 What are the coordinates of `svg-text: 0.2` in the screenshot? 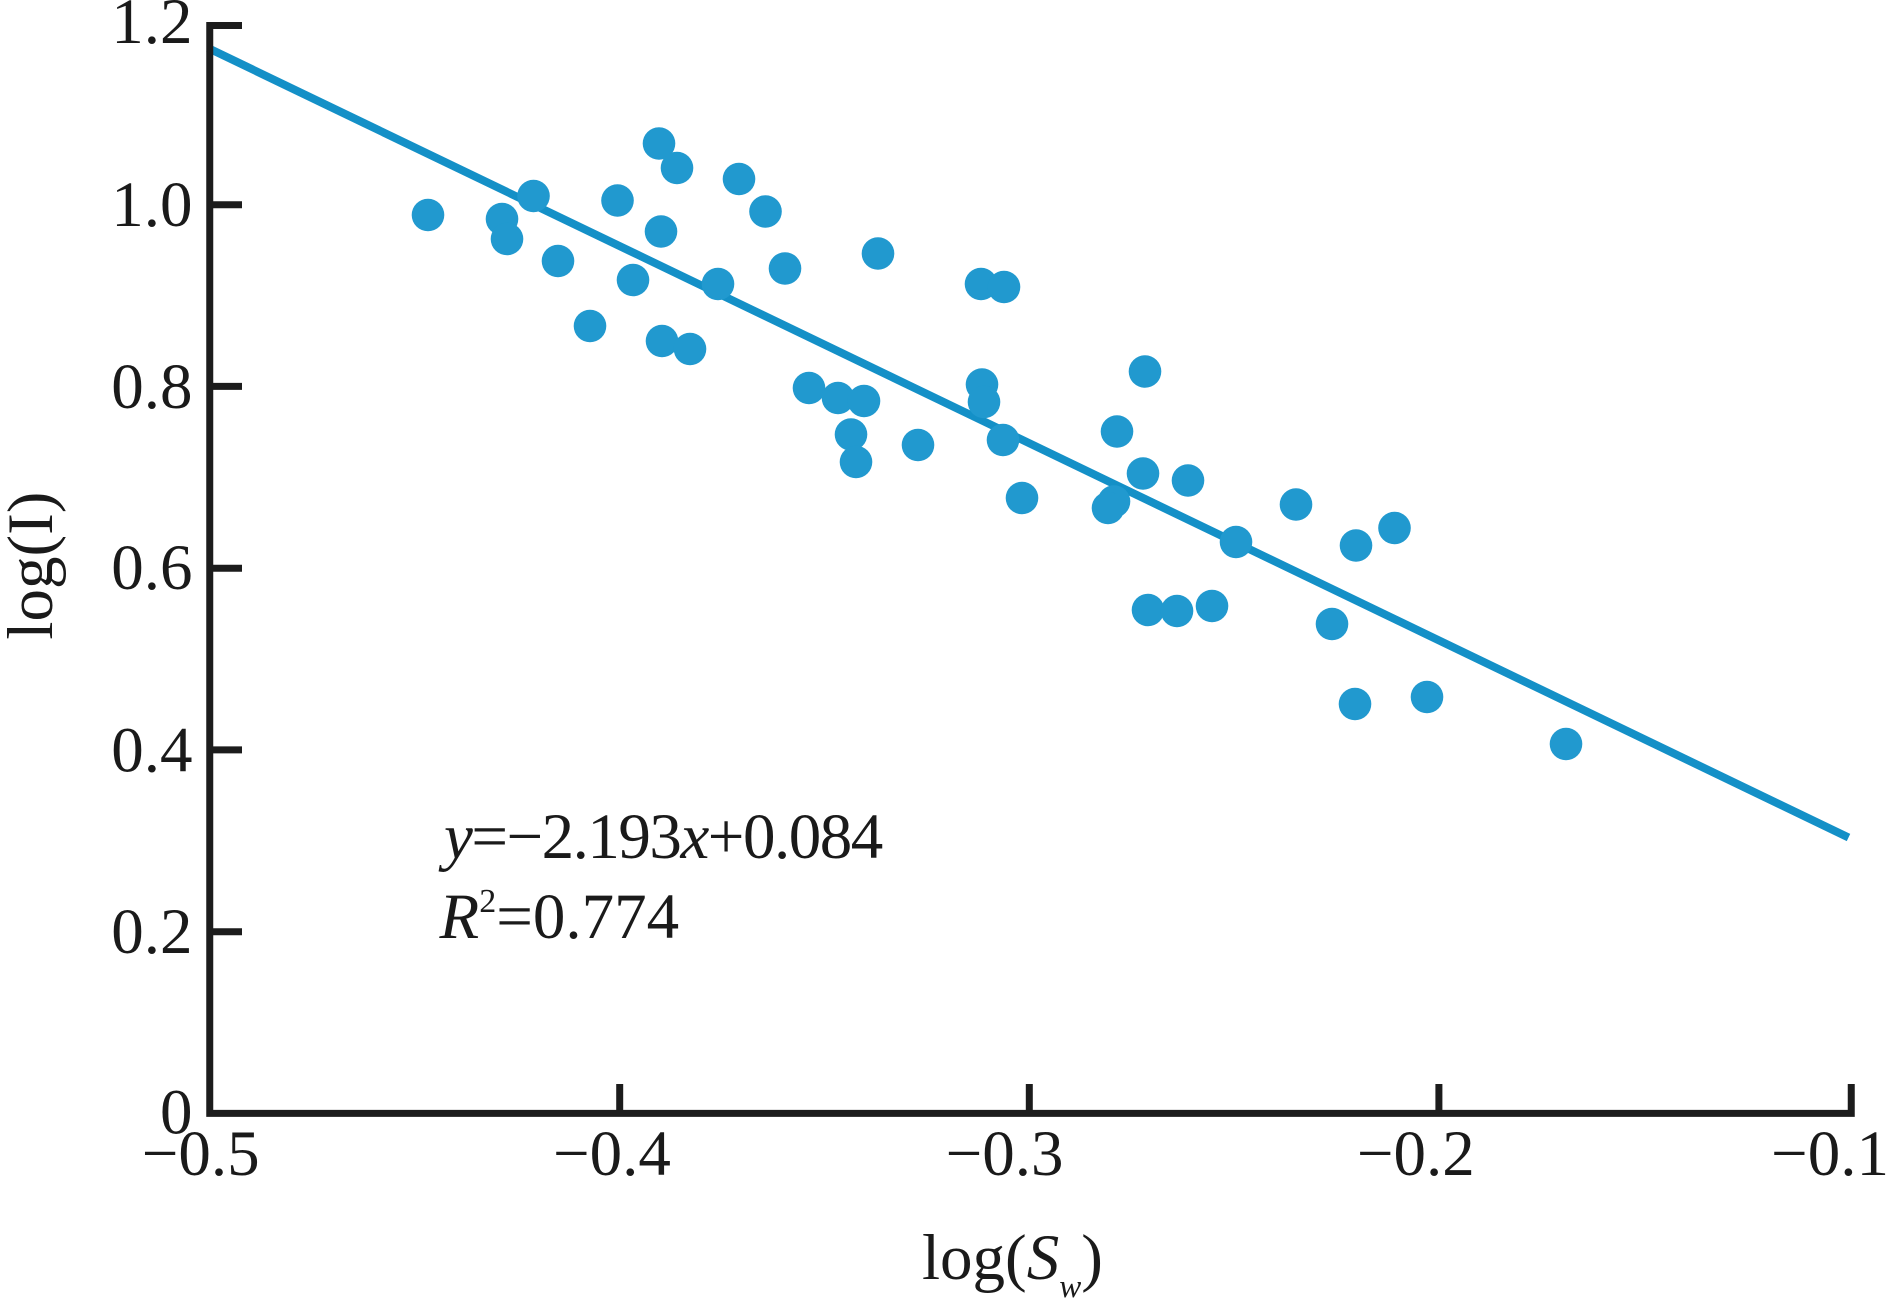 It's located at (151, 932).